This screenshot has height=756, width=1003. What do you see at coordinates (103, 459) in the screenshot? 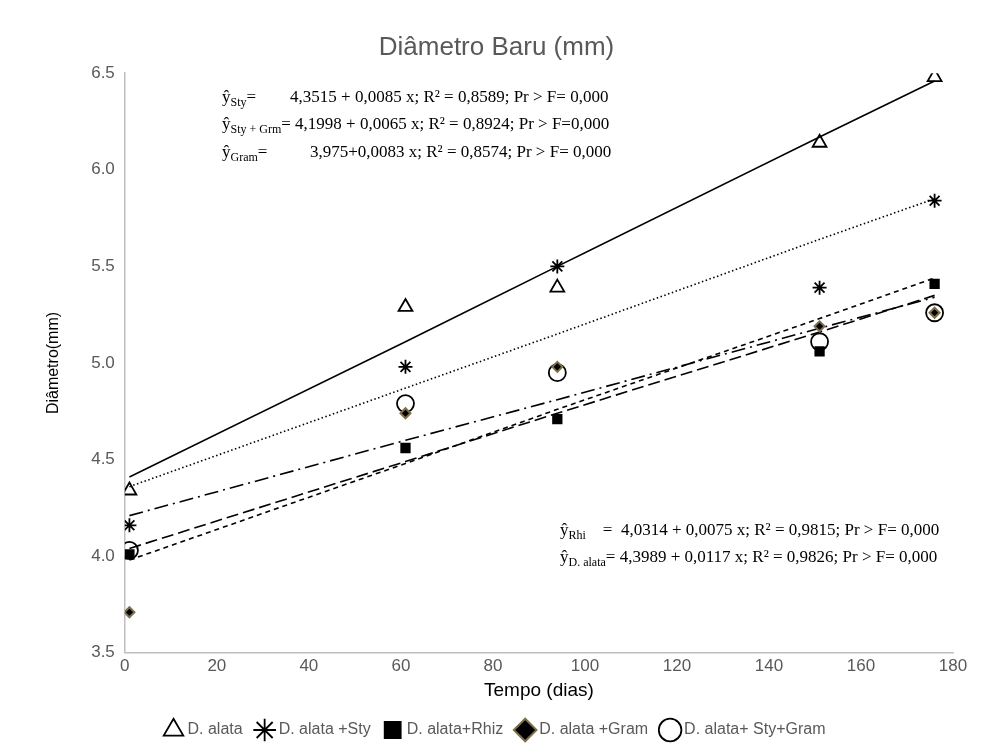
I see `y-tick-label: 4.5` at bounding box center [103, 459].